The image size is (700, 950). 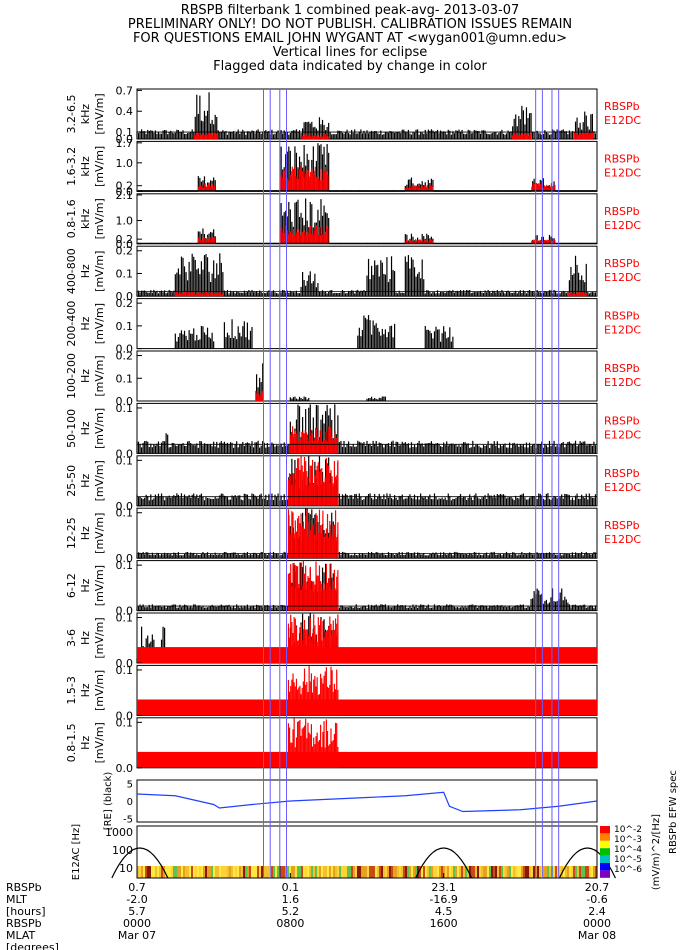 What do you see at coordinates (71, 271) in the screenshot?
I see `band-label: 400-800` at bounding box center [71, 271].